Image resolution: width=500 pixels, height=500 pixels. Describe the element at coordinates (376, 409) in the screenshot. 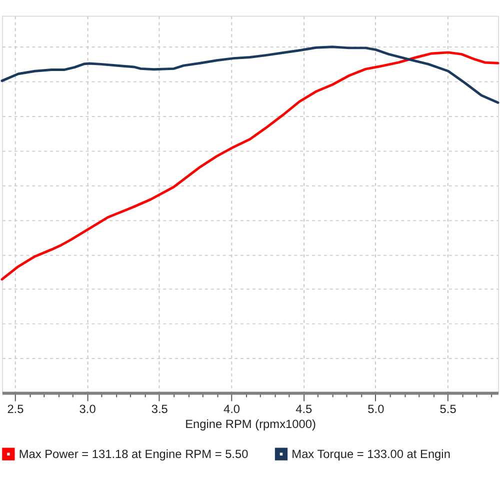

I see `x-tick-label: 5.0` at that location.